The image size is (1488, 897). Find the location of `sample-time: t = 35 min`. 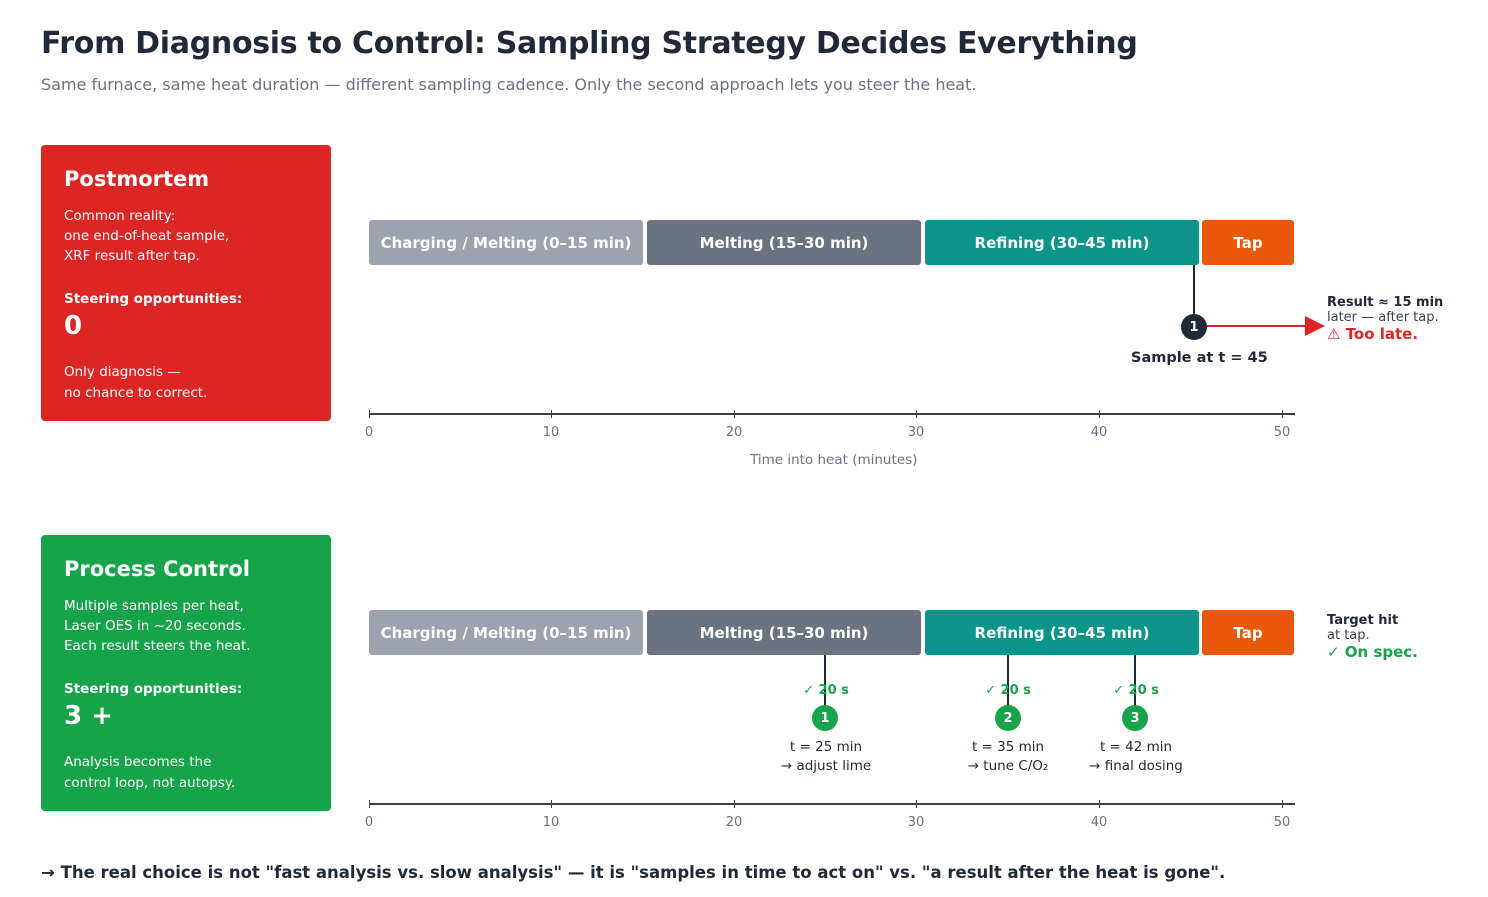

sample-time: t = 35 min is located at coordinates (1008, 747).